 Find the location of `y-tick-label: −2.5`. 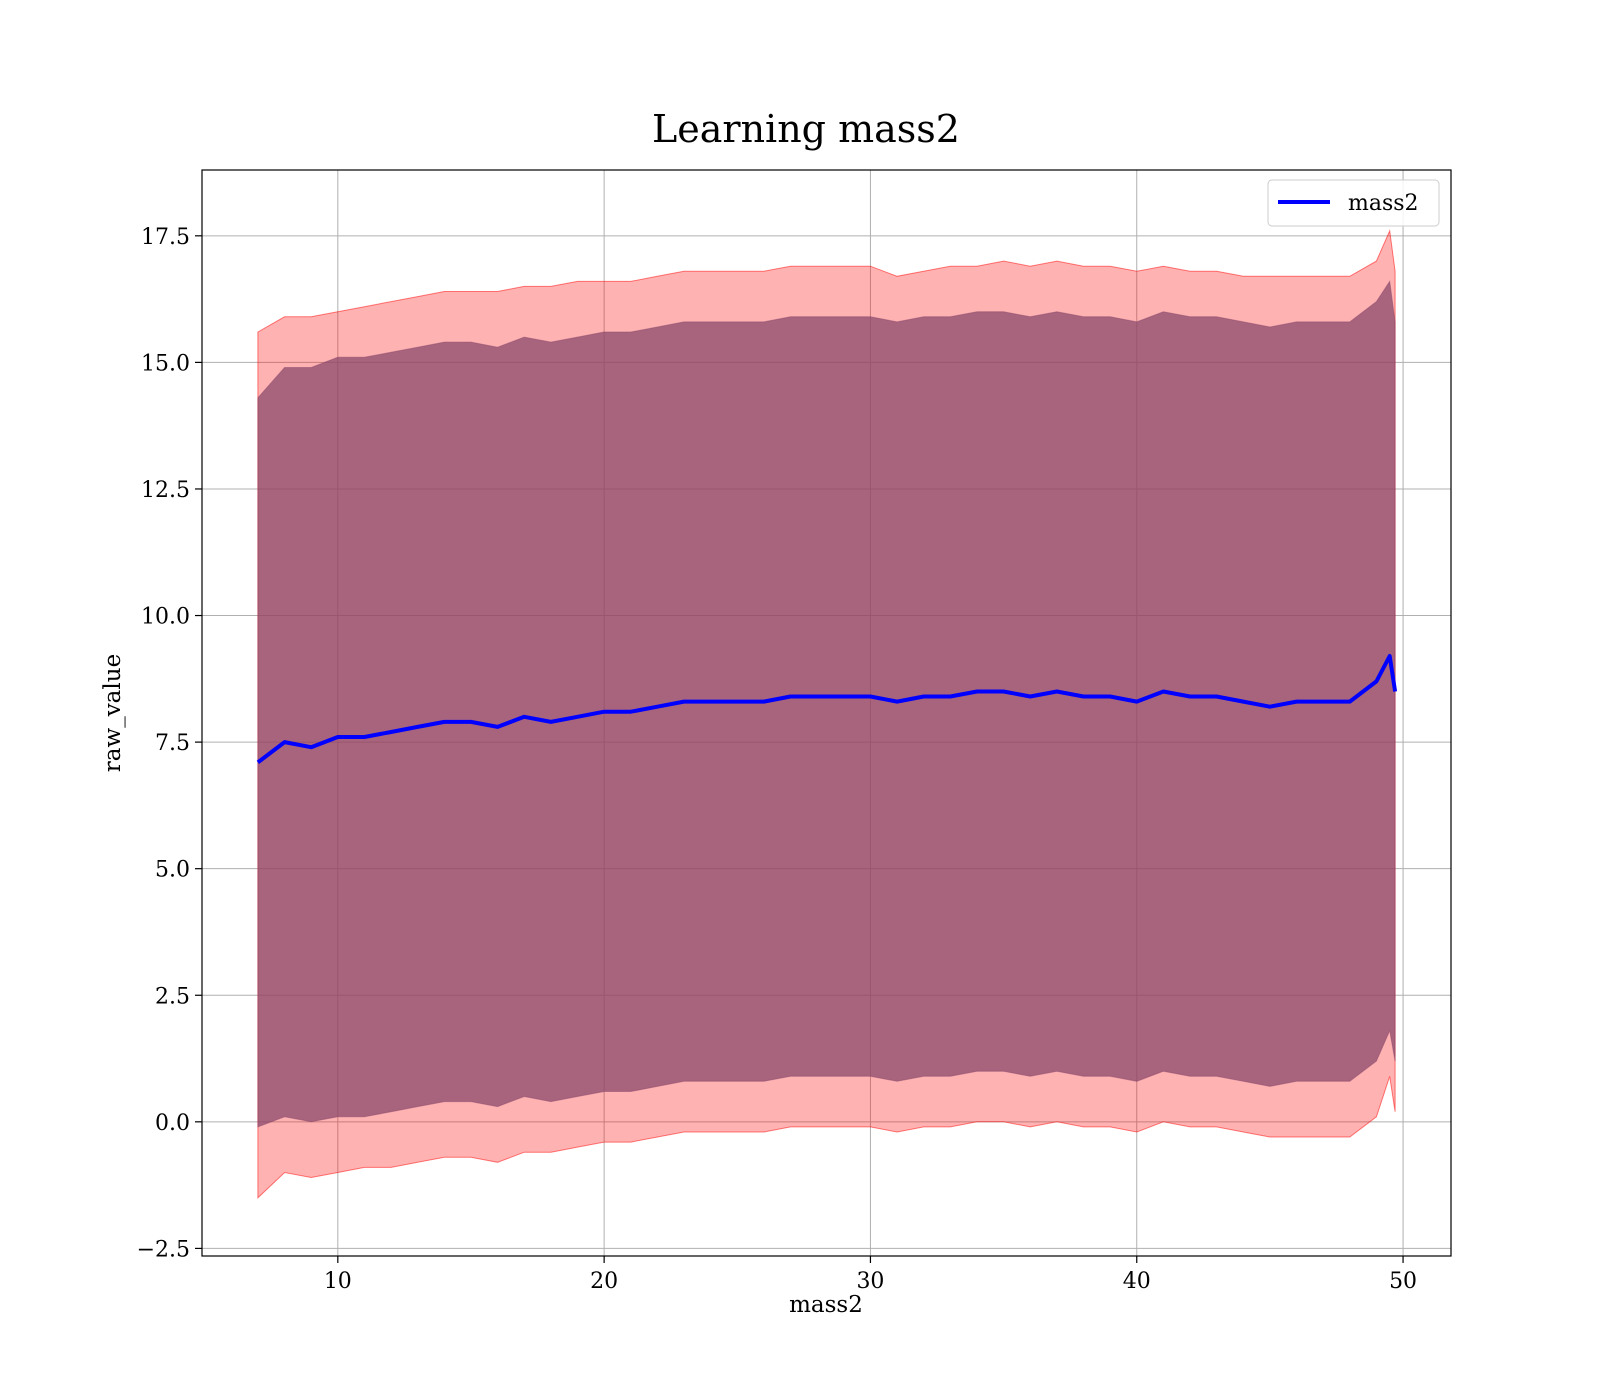

y-tick-label: −2.5 is located at coordinates (163, 1249).